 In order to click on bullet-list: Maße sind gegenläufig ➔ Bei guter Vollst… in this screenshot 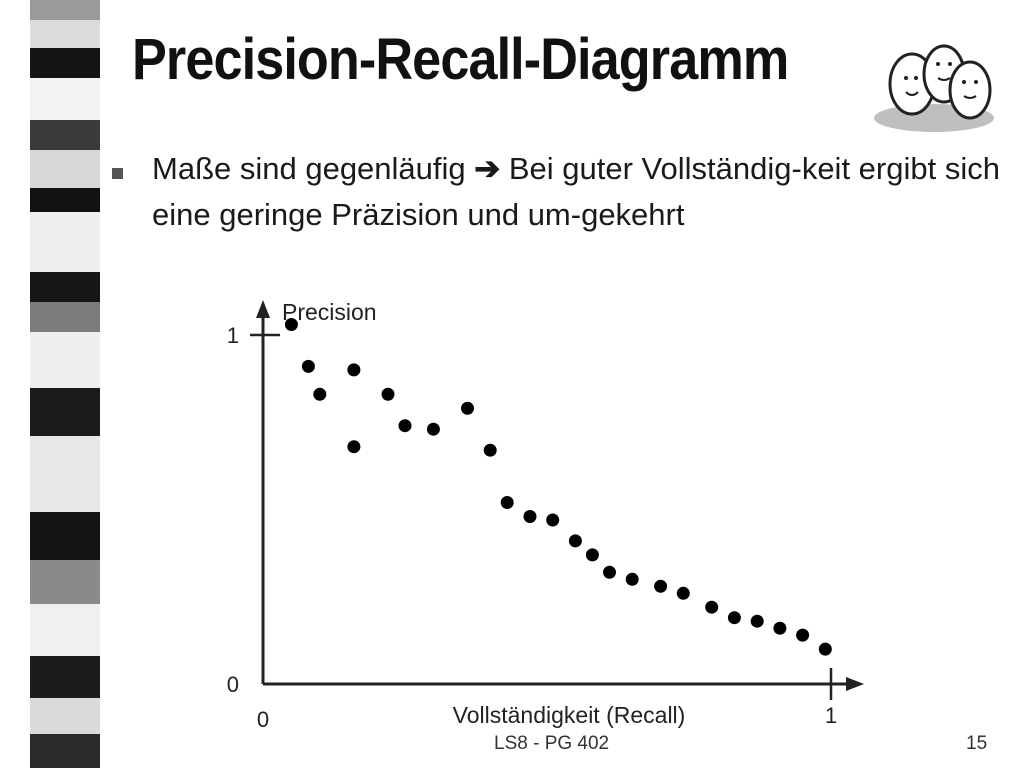, I will do `click(557, 192)`.